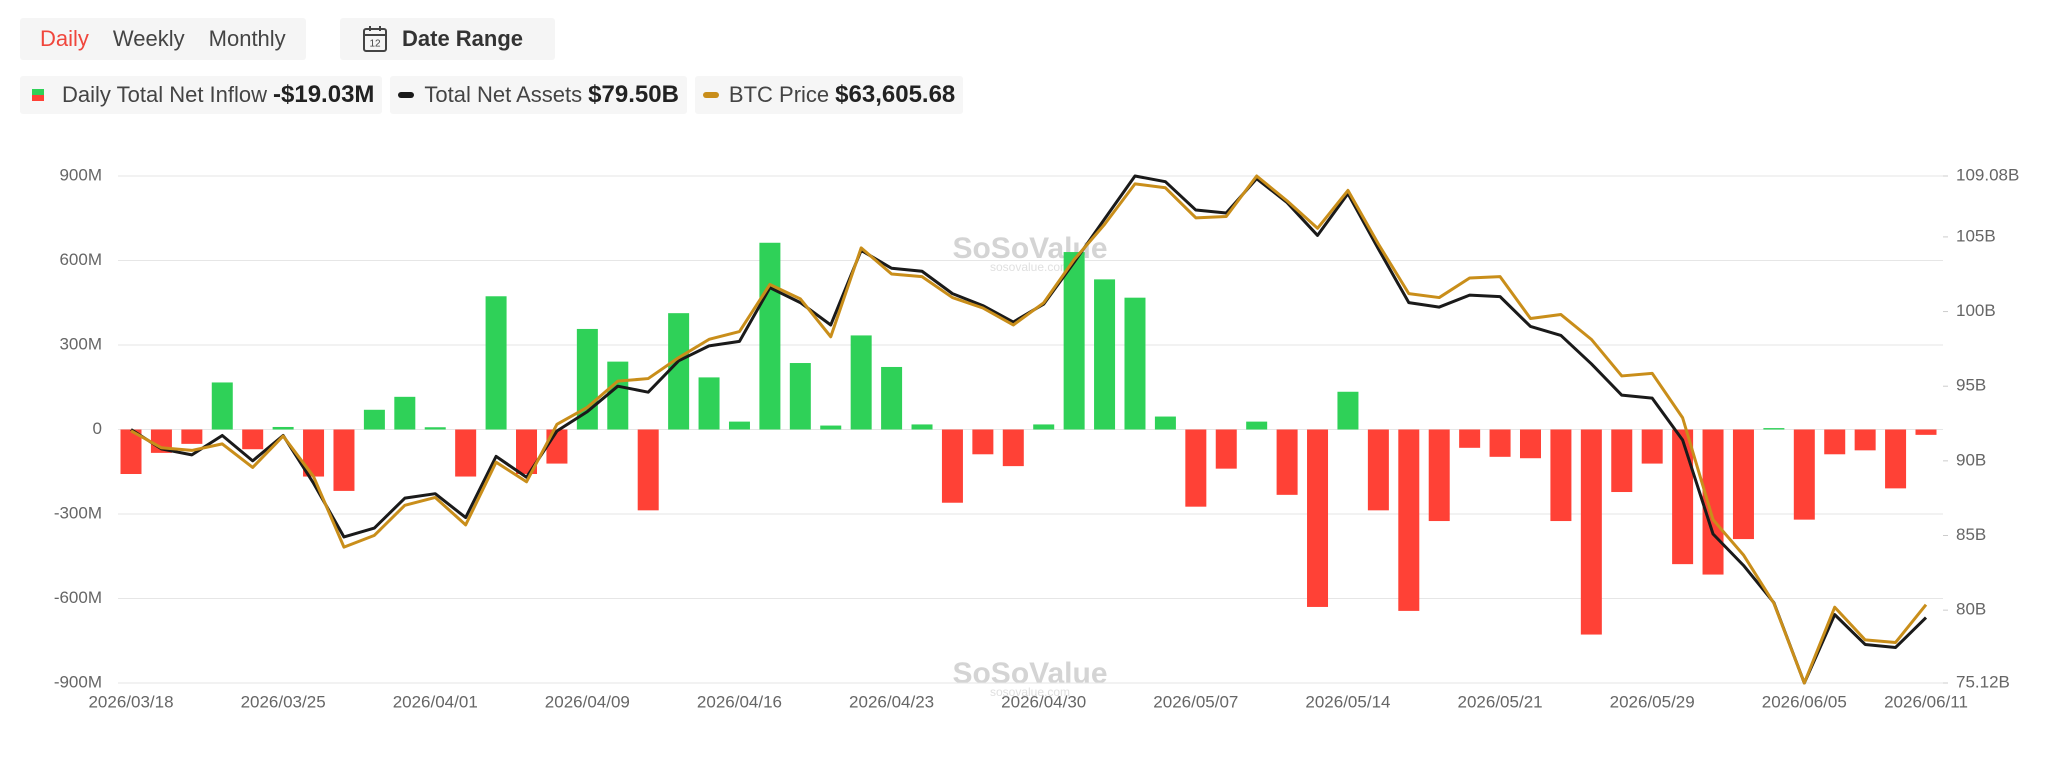 Image resolution: width=2048 pixels, height=758 pixels. Describe the element at coordinates (97, 428) in the screenshot. I see `y-tick-label: 0` at that location.